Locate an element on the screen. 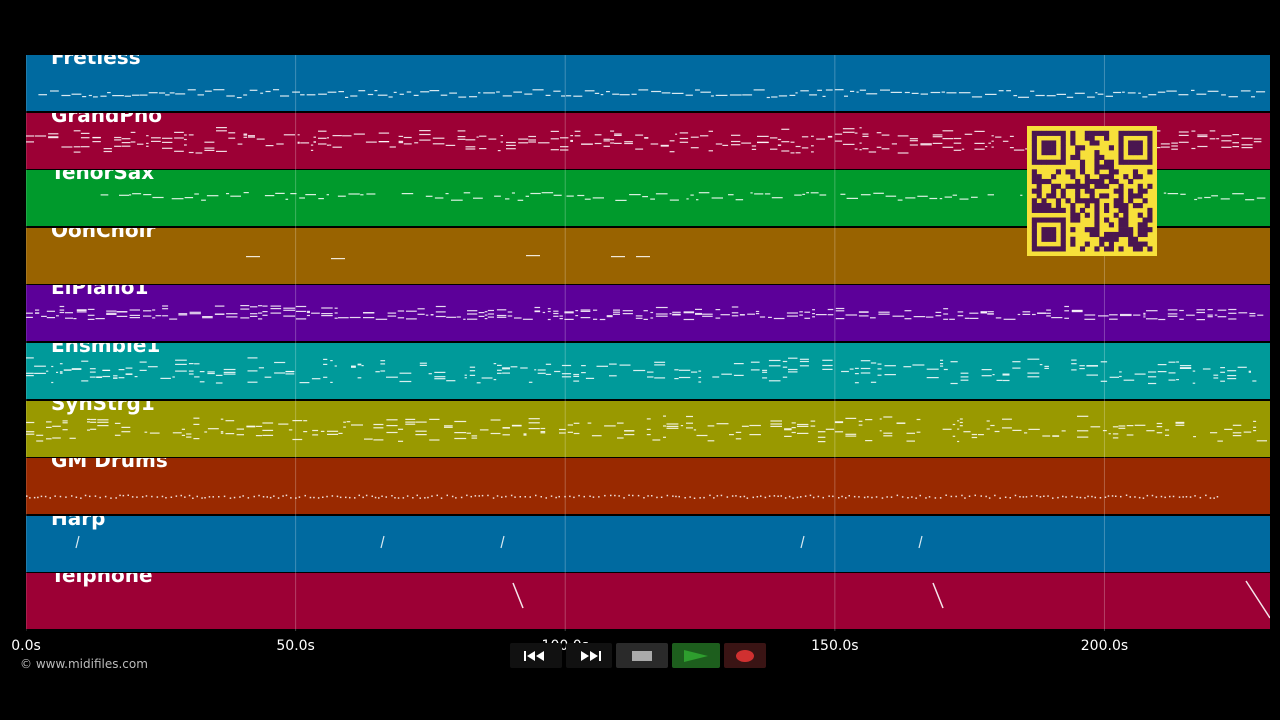 This screenshot has width=1280, height=720. rewind-button is located at coordinates (536, 655).